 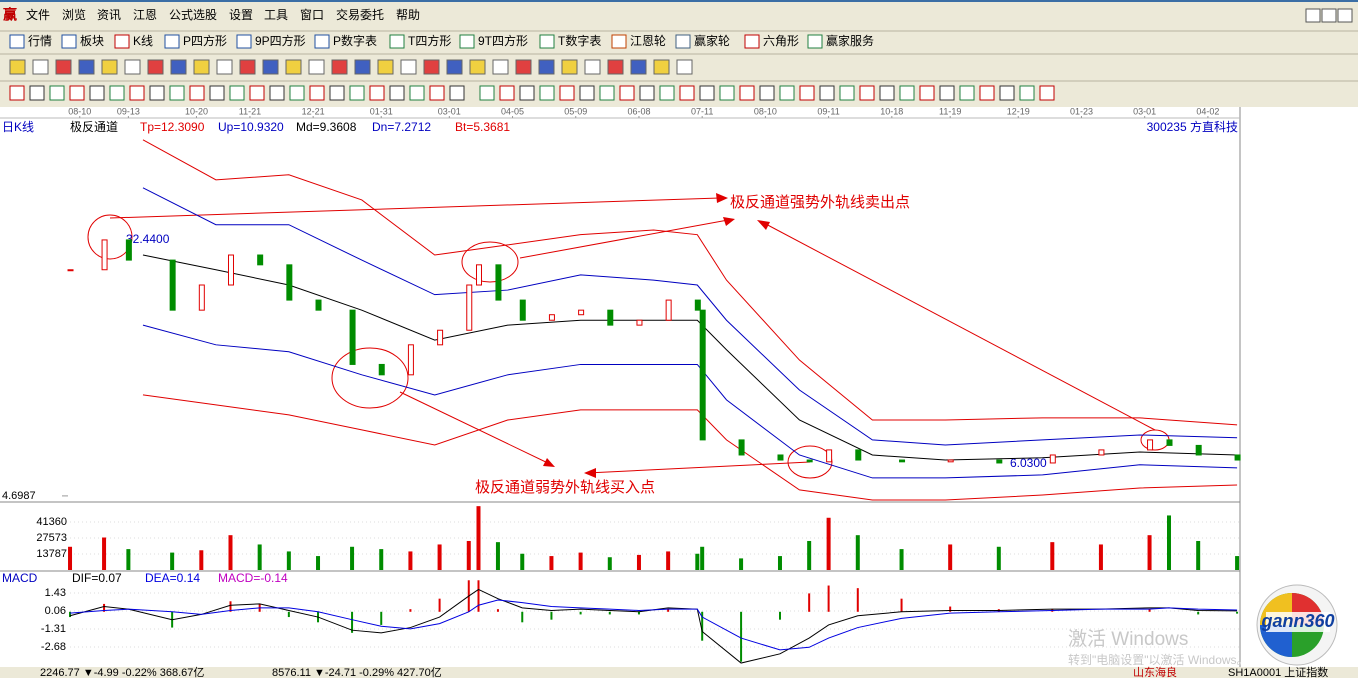 I want to click on menu-item: 公式选股, so click(x=193, y=15).